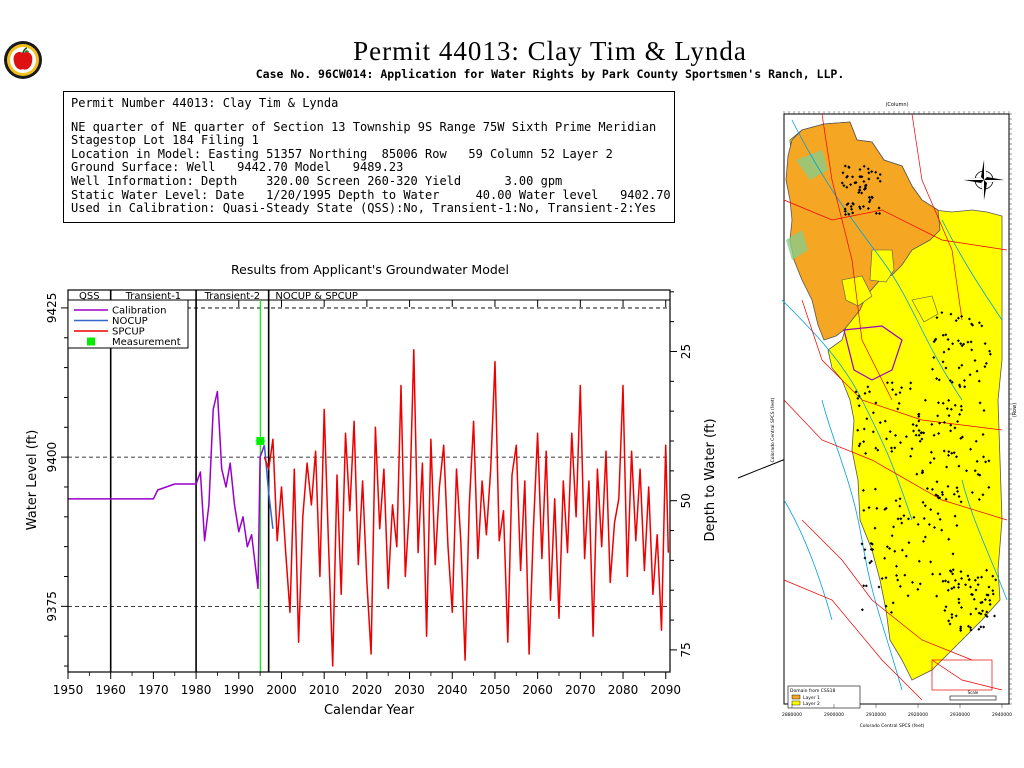 The image size is (1024, 768). Describe the element at coordinates (367, 690) in the screenshot. I see `x-tick-label: 2020` at that location.